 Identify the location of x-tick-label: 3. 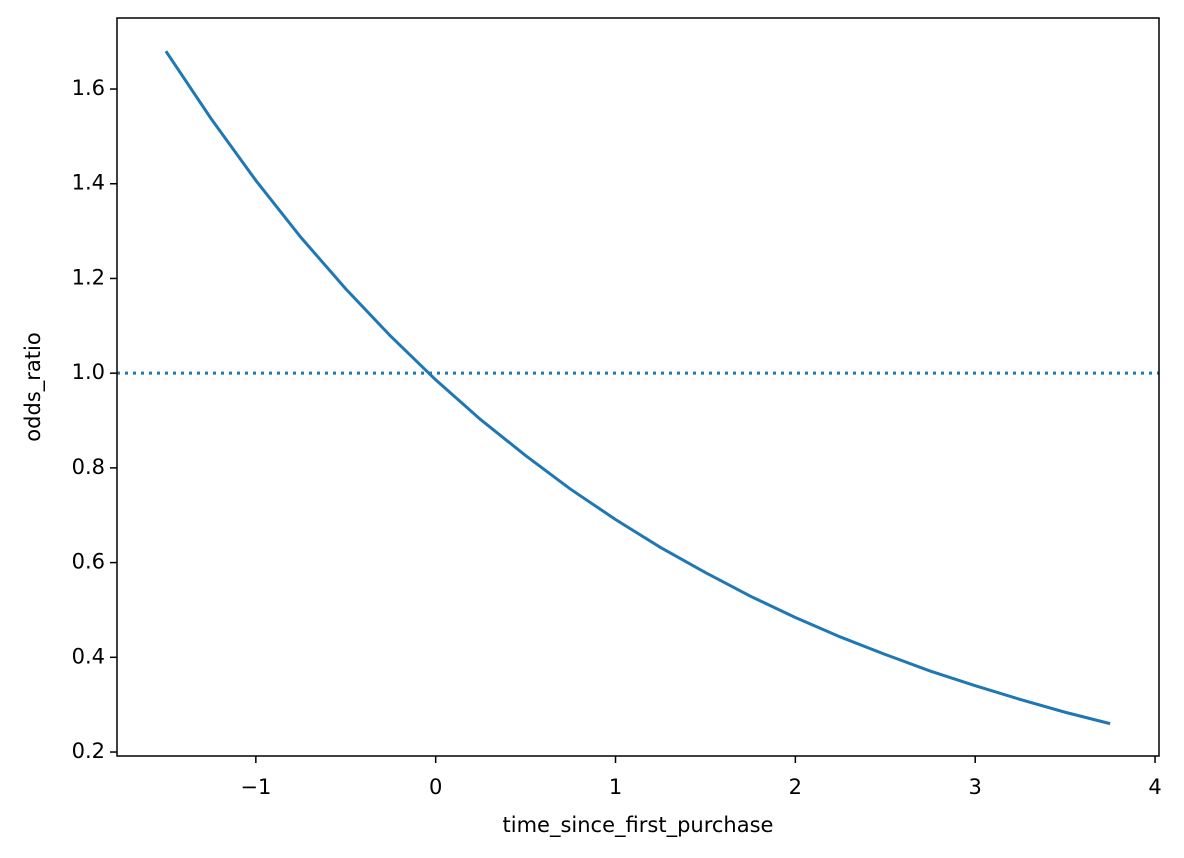
(975, 787).